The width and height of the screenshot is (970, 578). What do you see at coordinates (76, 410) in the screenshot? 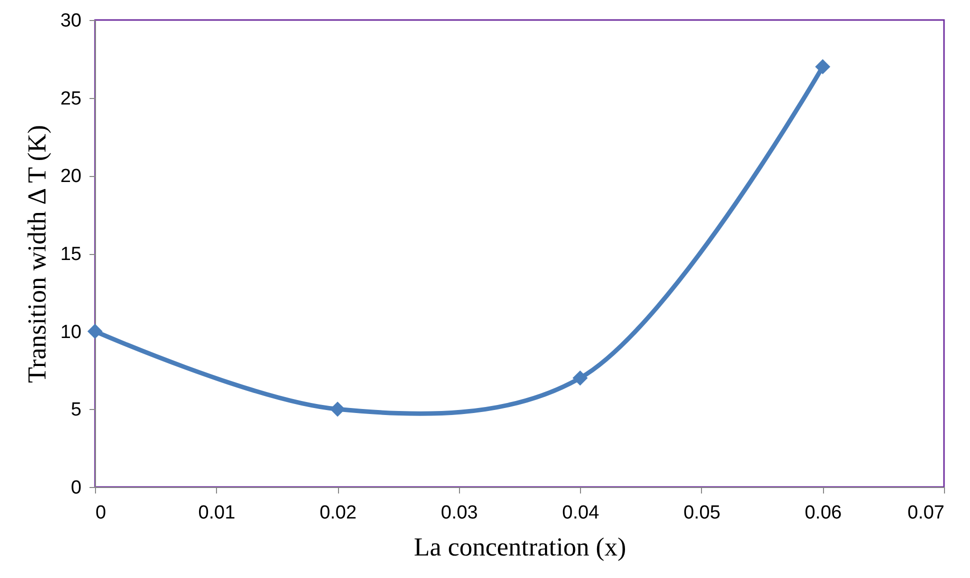
I see `y-tick-label: 5` at bounding box center [76, 410].